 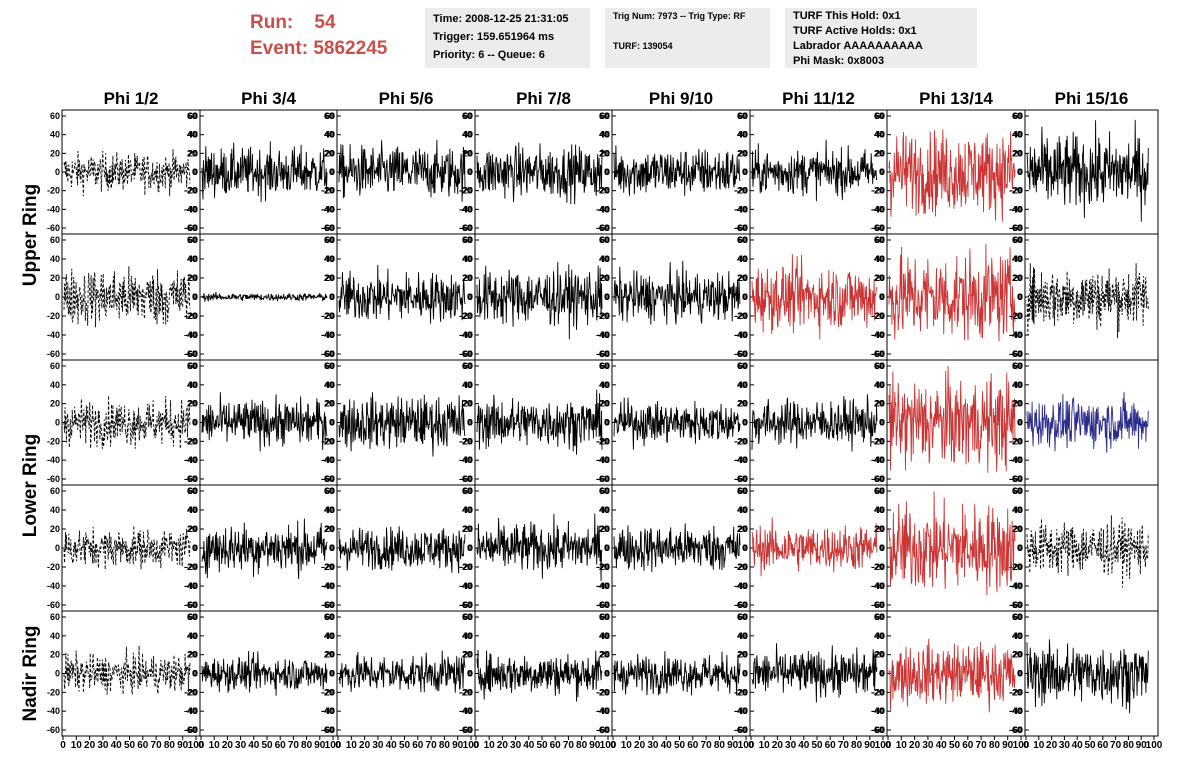 What do you see at coordinates (742, 135) in the screenshot?
I see `y-tick-label-right: 40` at bounding box center [742, 135].